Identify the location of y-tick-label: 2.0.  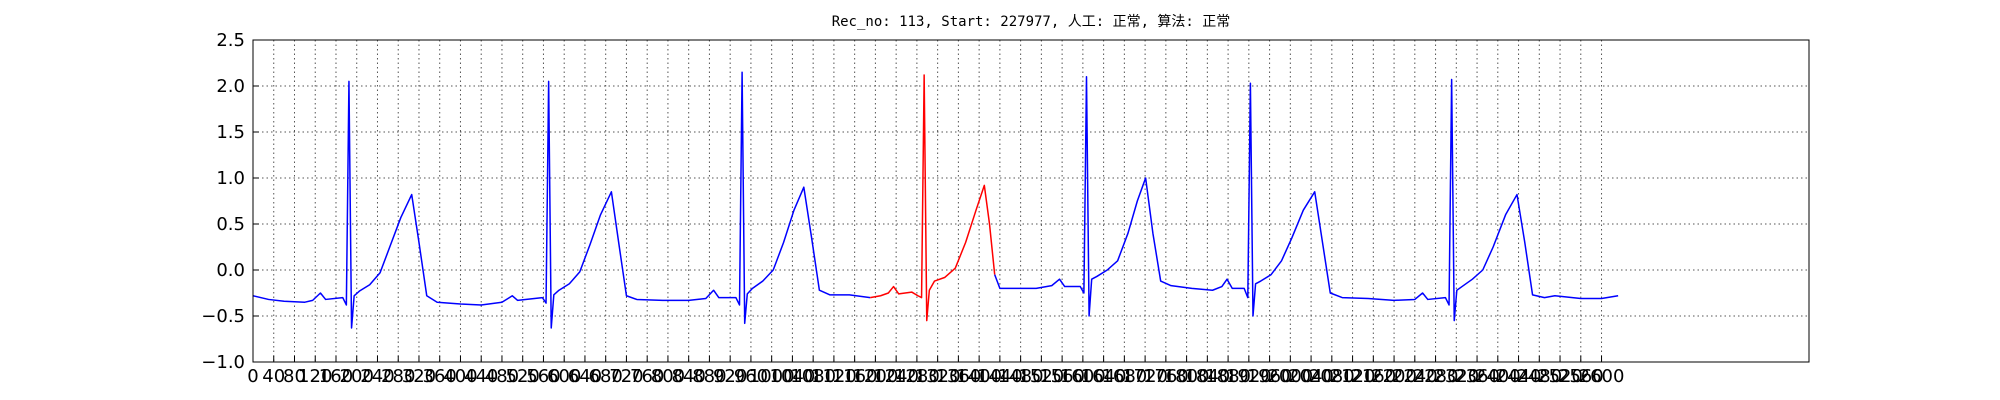
(230, 86).